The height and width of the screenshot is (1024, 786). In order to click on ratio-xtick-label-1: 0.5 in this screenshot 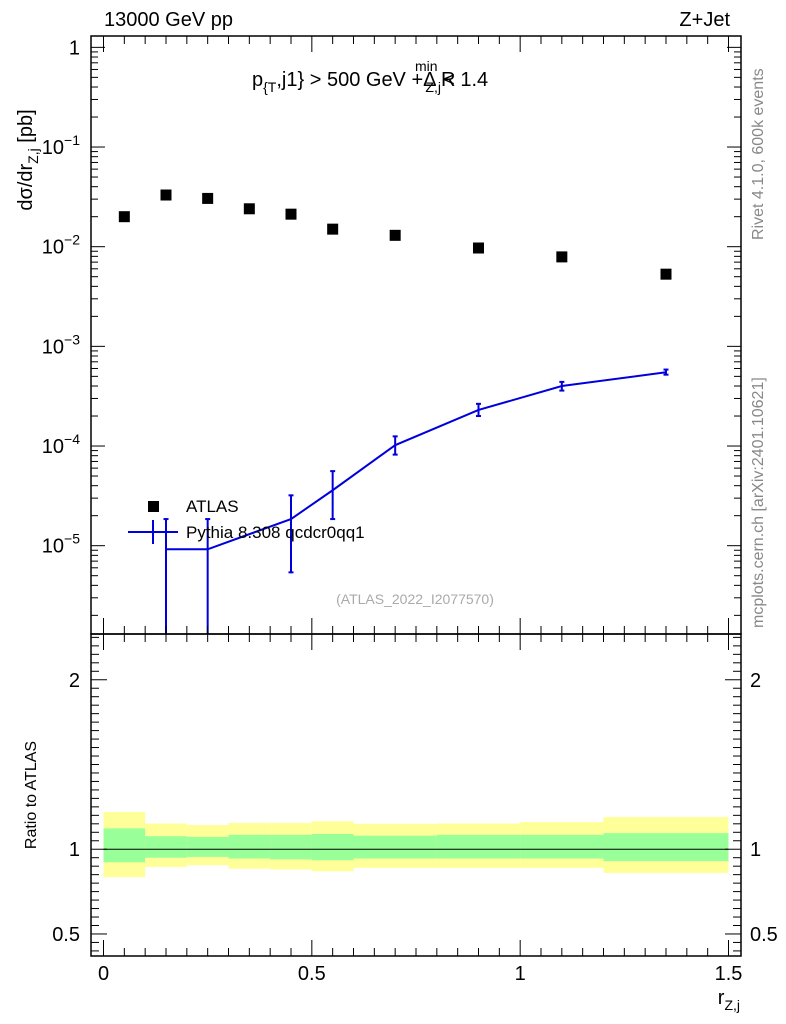, I will do `click(312, 974)`.